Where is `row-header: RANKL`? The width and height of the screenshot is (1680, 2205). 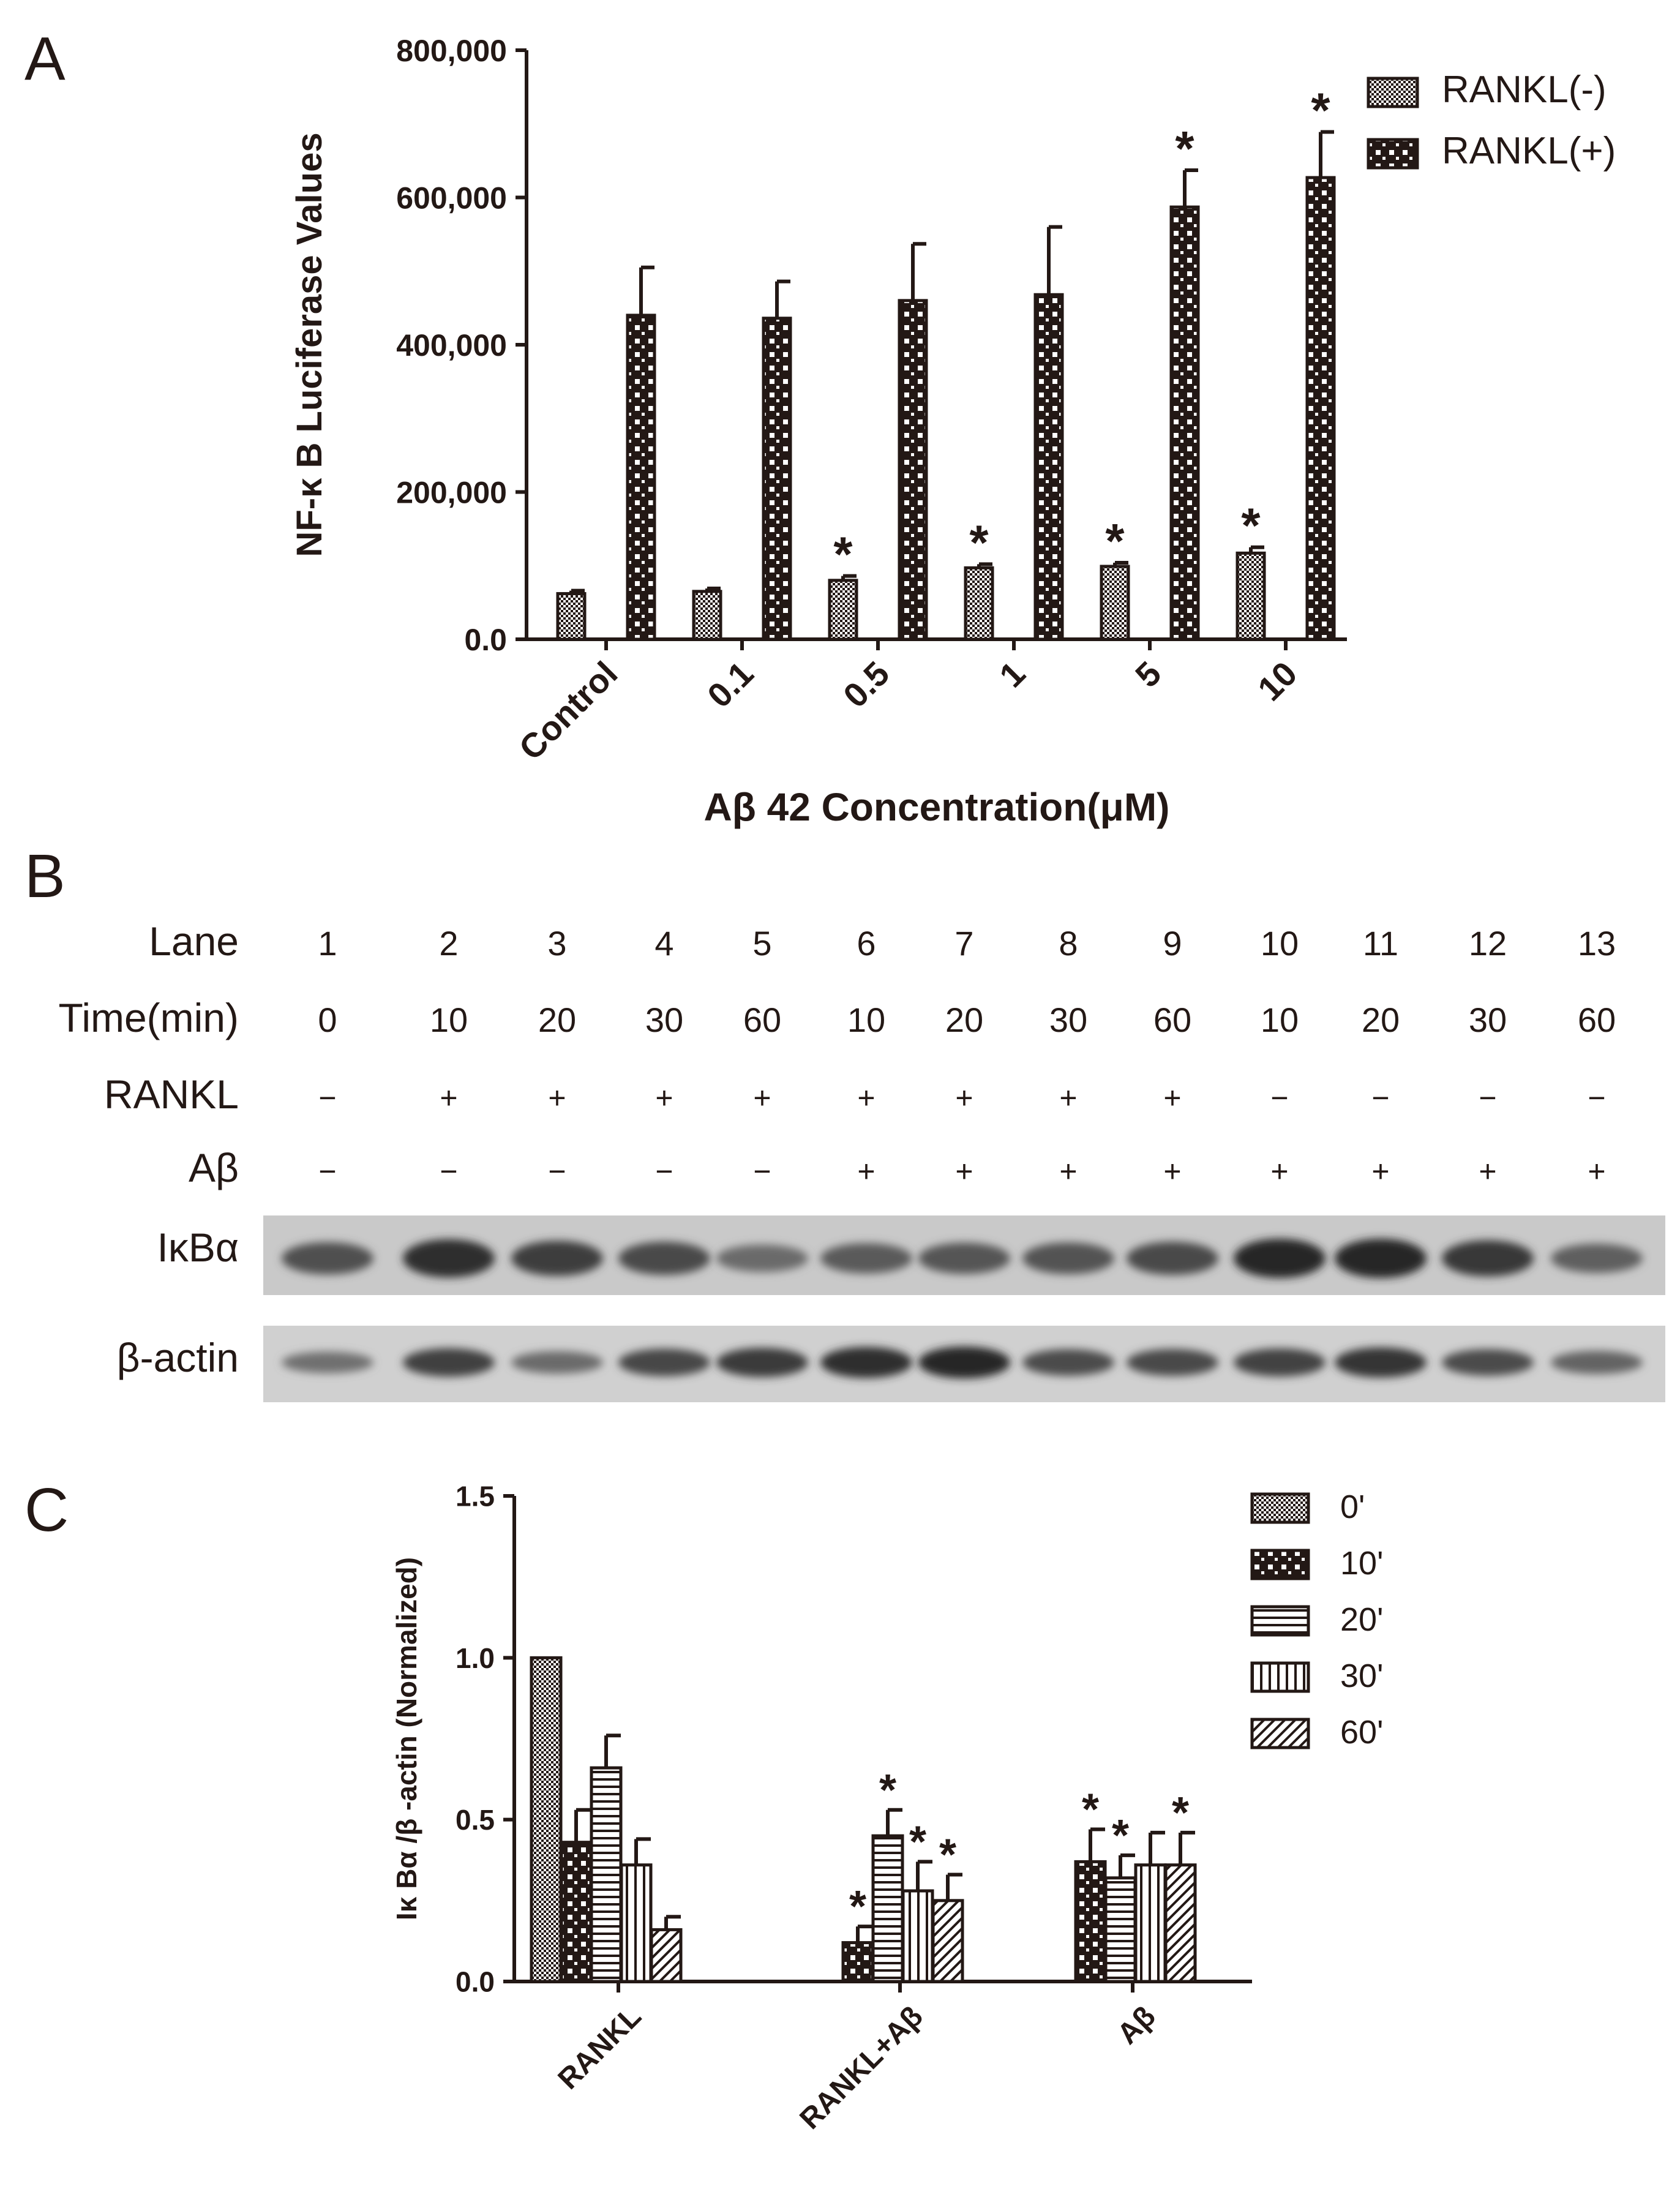 row-header: RANKL is located at coordinates (171, 1094).